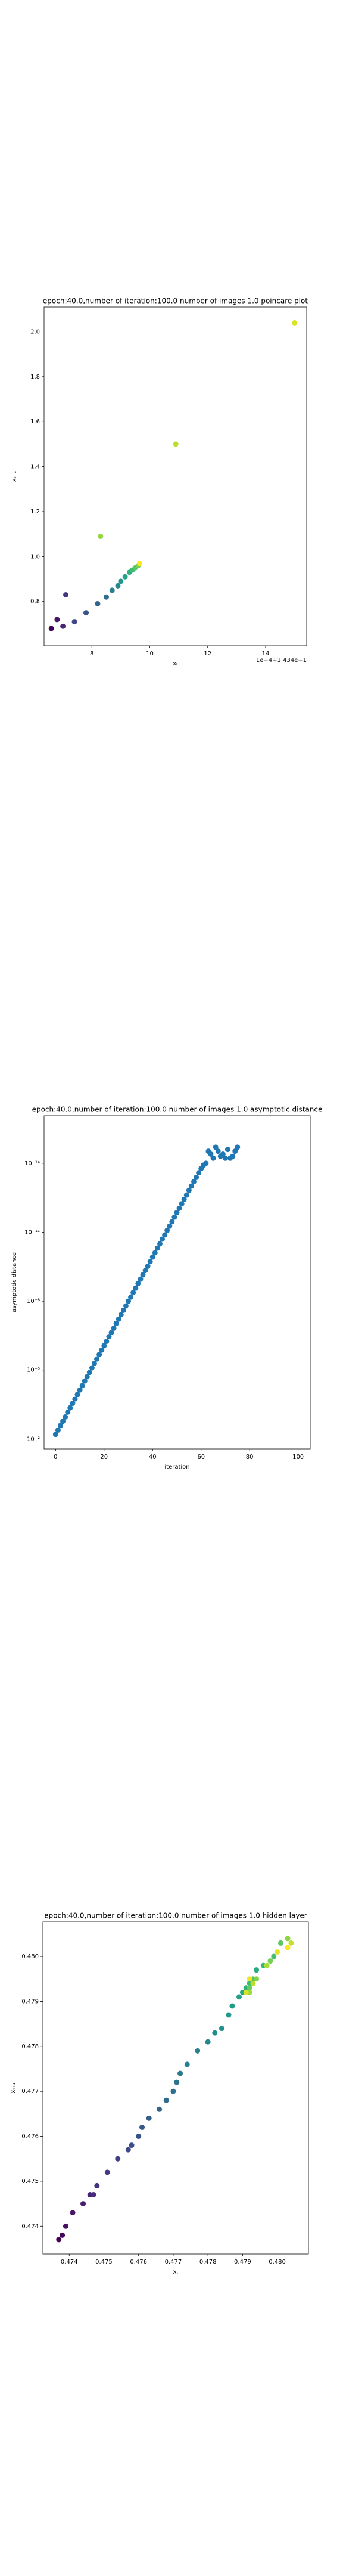  What do you see at coordinates (35, 377) in the screenshot?
I see `y-tick-label: 1.8` at bounding box center [35, 377].